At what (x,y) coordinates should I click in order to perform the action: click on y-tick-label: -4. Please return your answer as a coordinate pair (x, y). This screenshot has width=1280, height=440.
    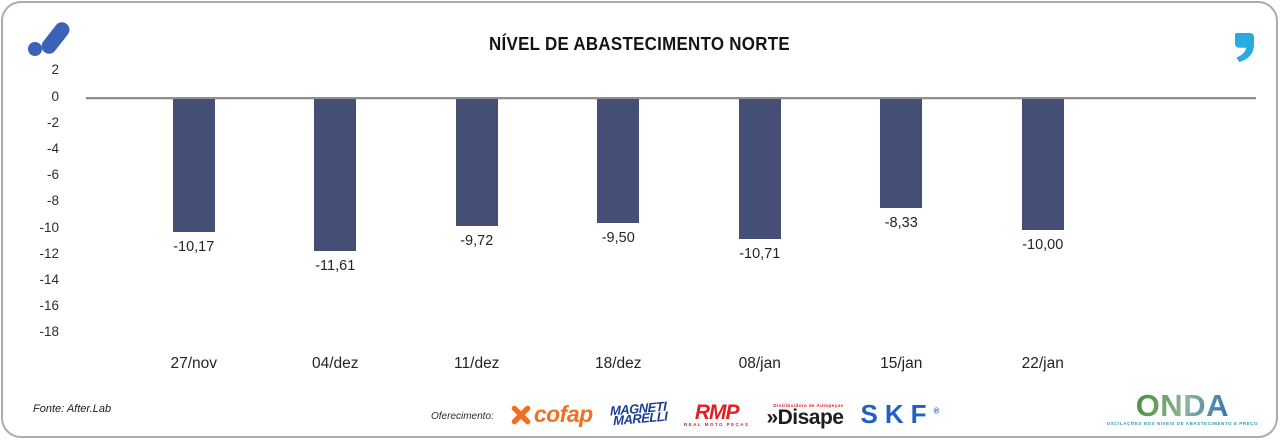
    Looking at the image, I should click on (52, 148).